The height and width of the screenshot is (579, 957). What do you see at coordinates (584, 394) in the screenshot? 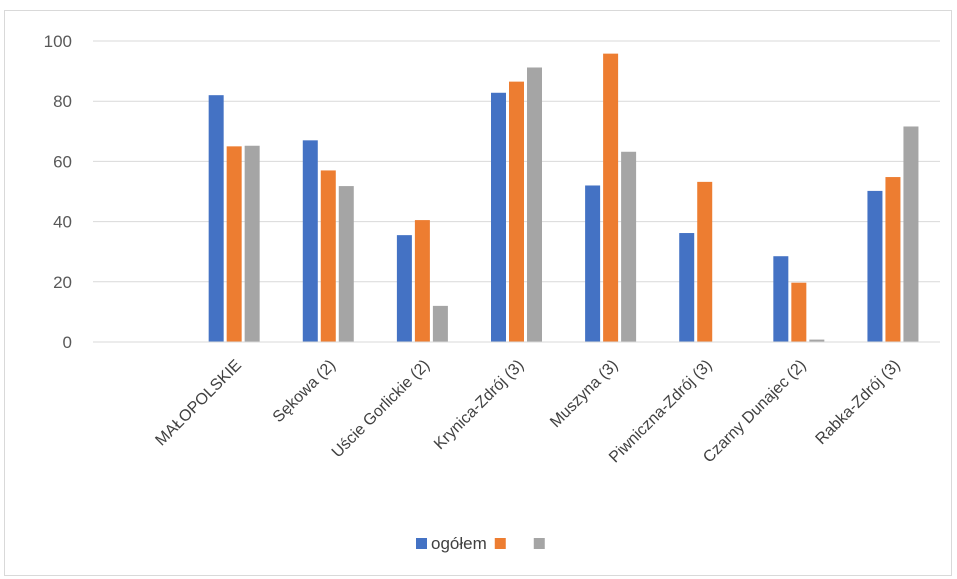
I see `x-category-label: Muszyna (3)` at bounding box center [584, 394].